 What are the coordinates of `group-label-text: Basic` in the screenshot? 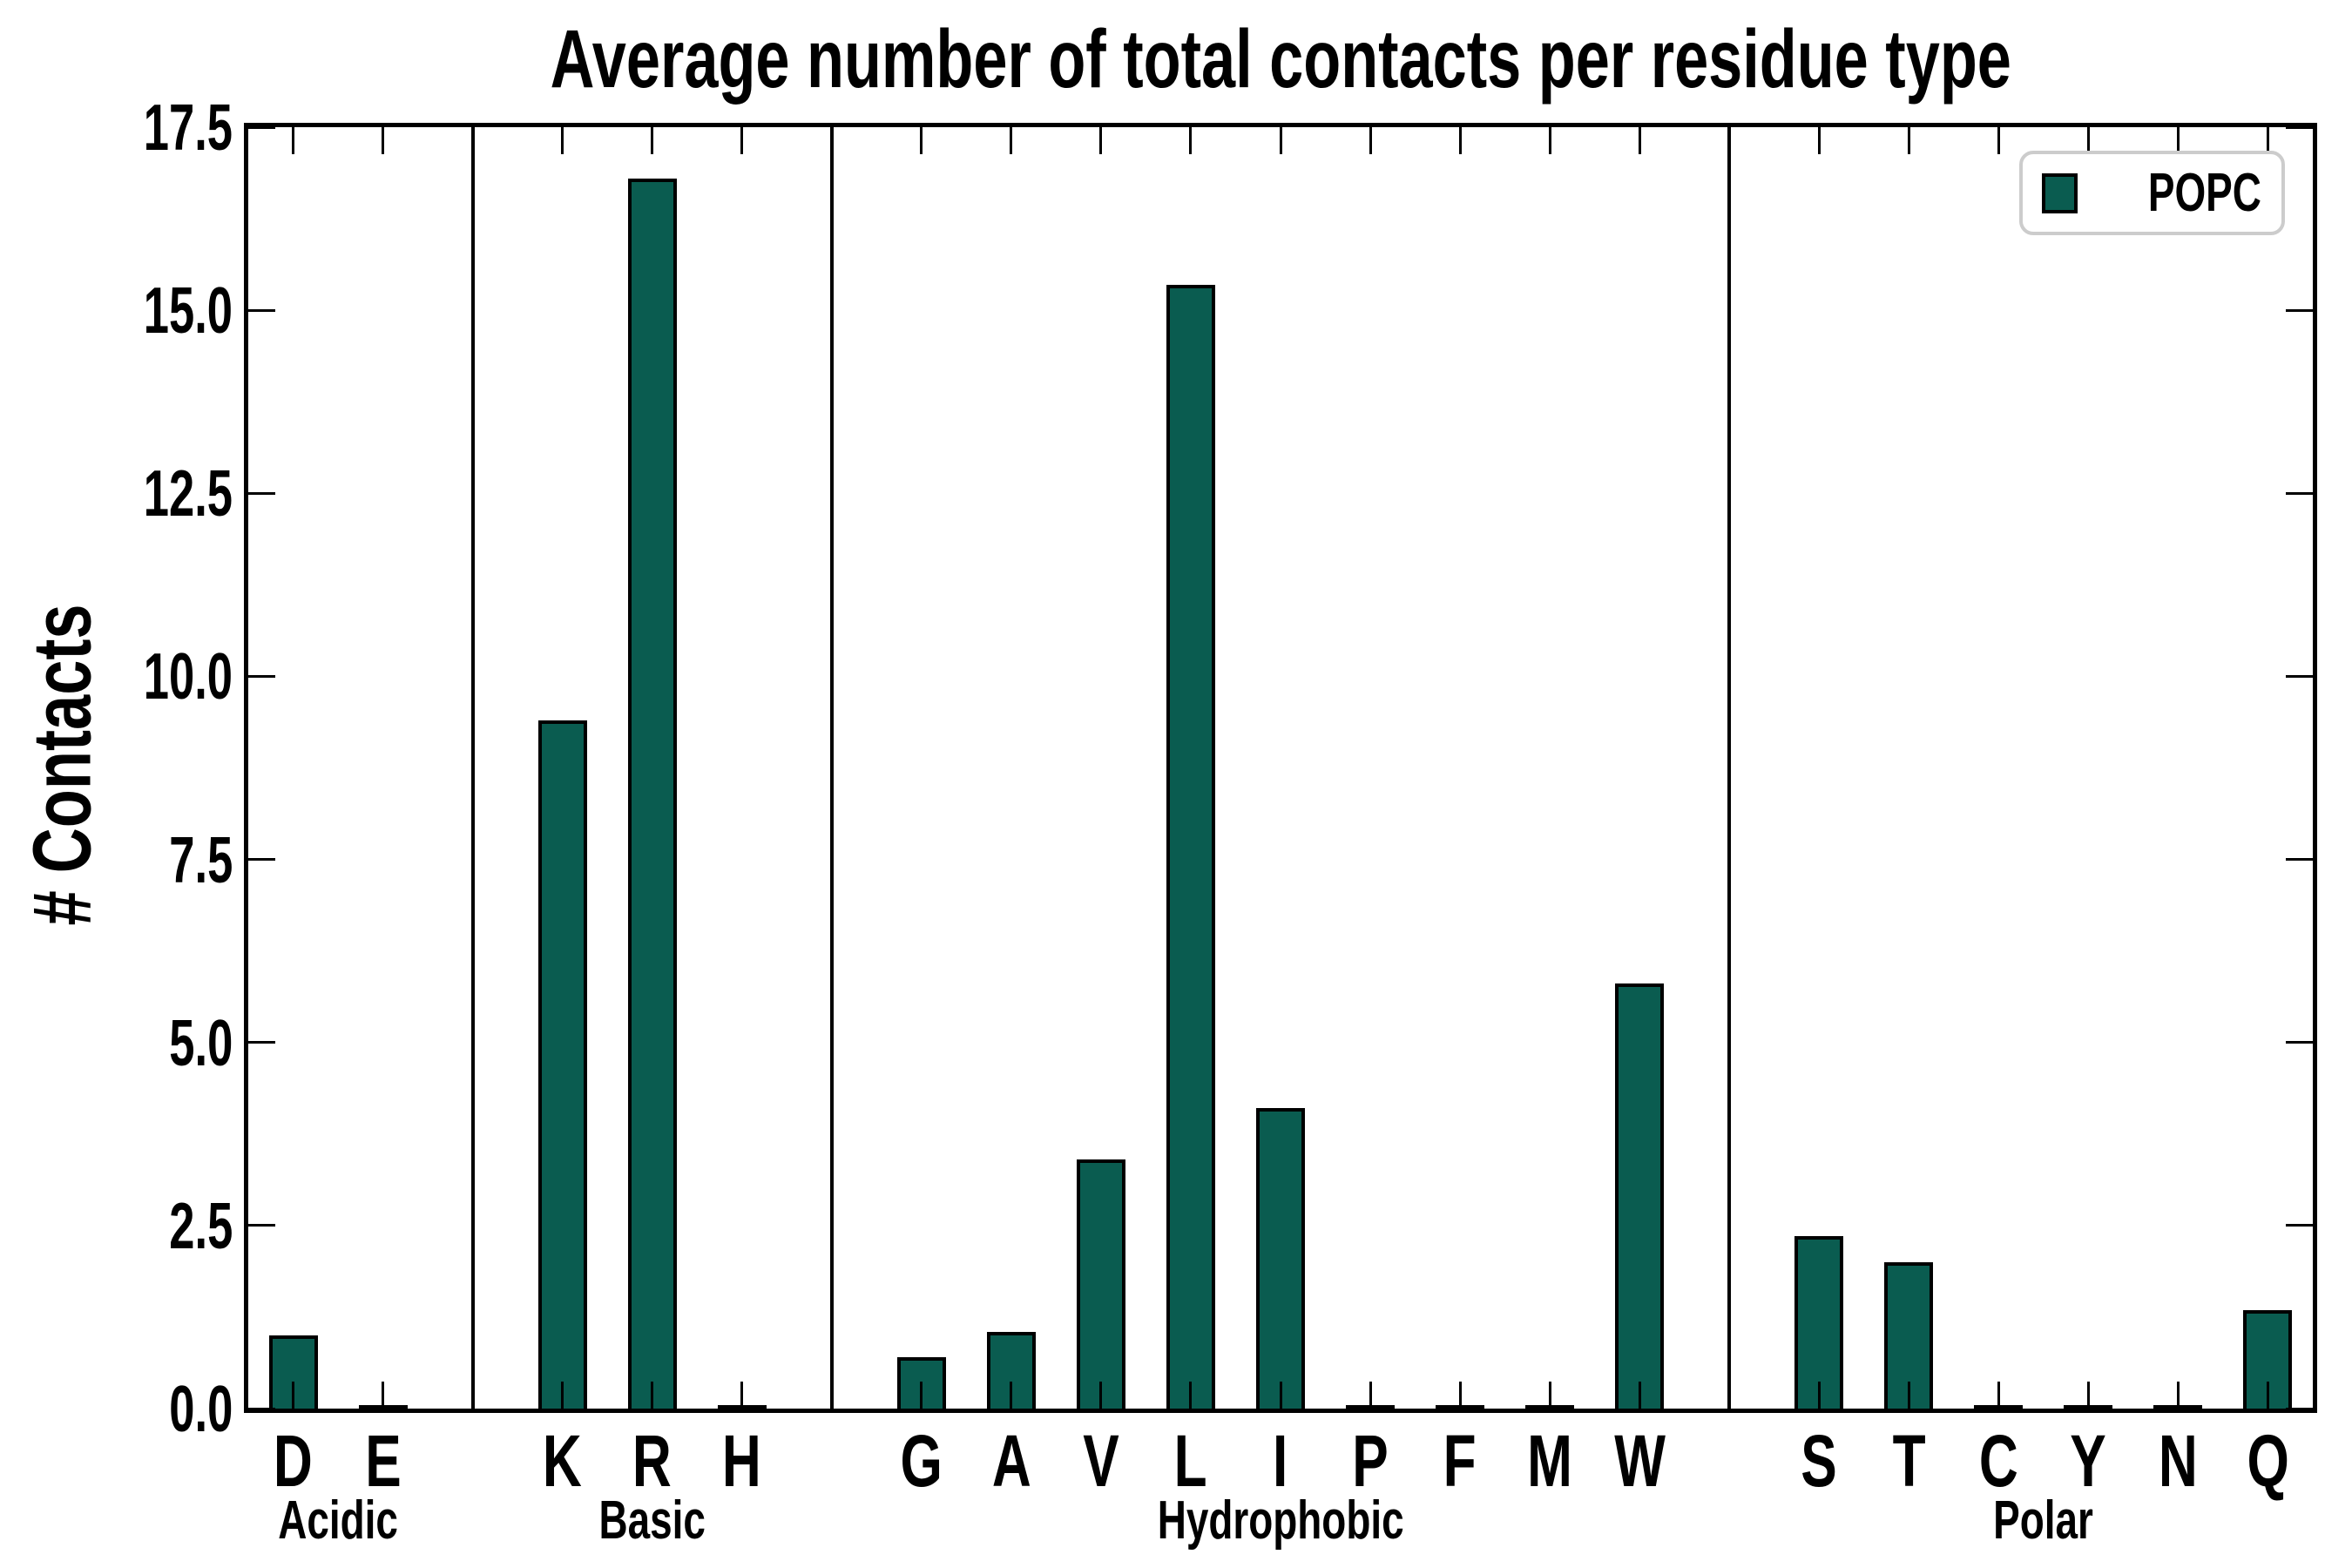 It's located at (652, 1520).